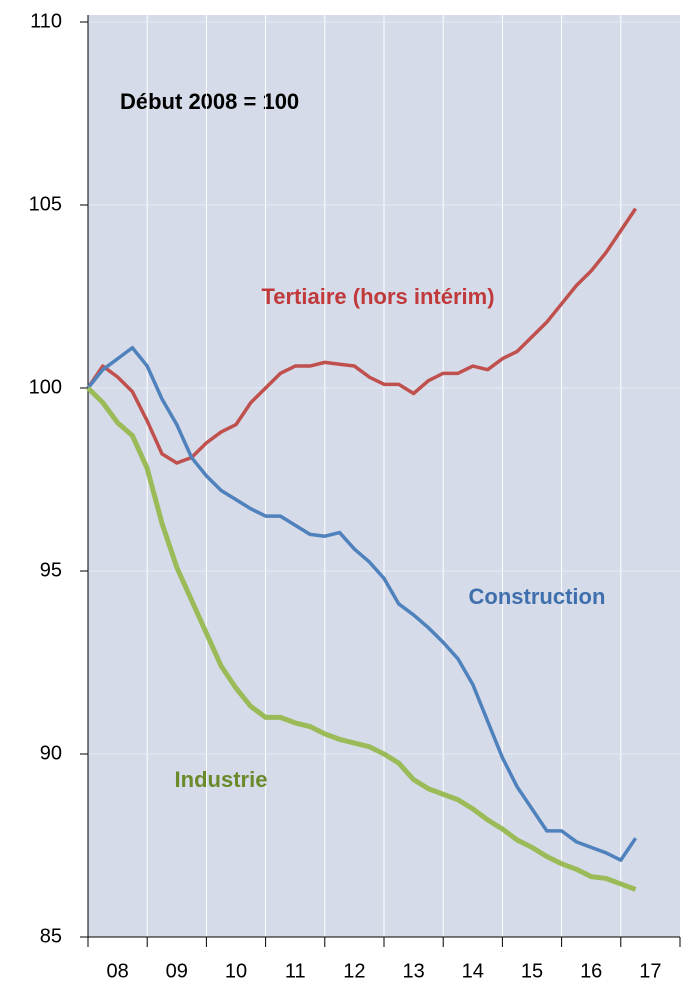 Image resolution: width=682 pixels, height=986 pixels. I want to click on series-label: Tertiaire (hors intérim), so click(377, 296).